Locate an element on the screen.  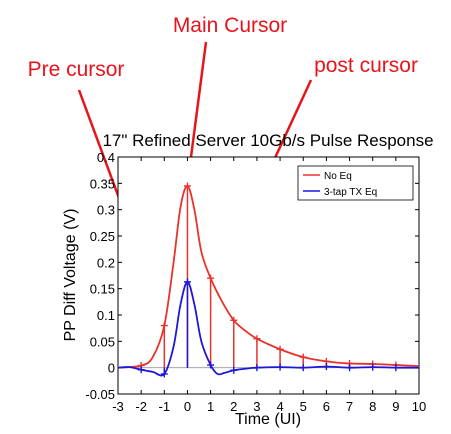
legend-label-tx-eq: 3-tap TX Eq is located at coordinates (350, 192).